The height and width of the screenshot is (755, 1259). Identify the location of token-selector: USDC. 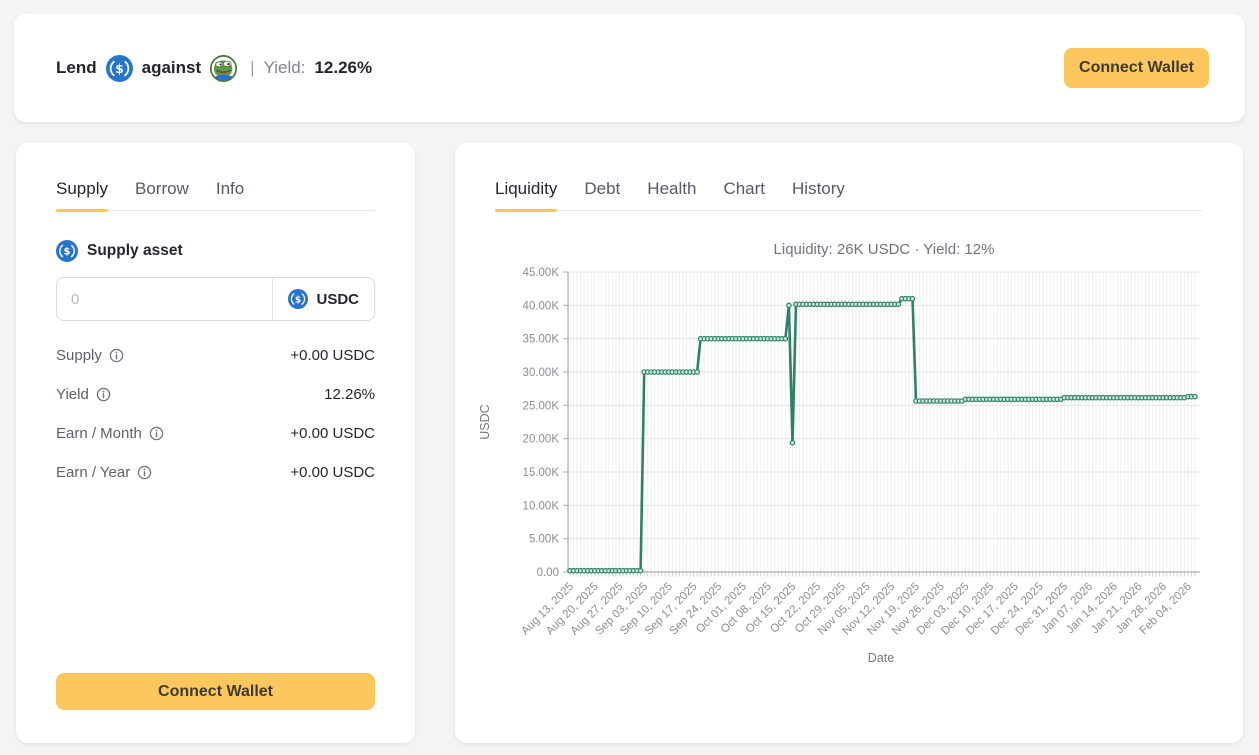
(323, 299).